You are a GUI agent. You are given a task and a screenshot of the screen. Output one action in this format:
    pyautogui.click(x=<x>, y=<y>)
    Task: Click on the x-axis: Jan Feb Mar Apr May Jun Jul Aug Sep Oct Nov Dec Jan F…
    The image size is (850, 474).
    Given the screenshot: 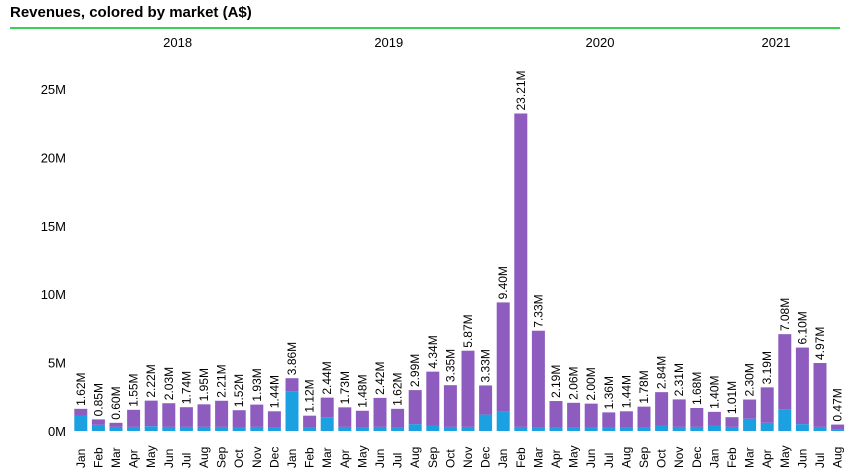 What is the action you would take?
    pyautogui.click(x=459, y=456)
    